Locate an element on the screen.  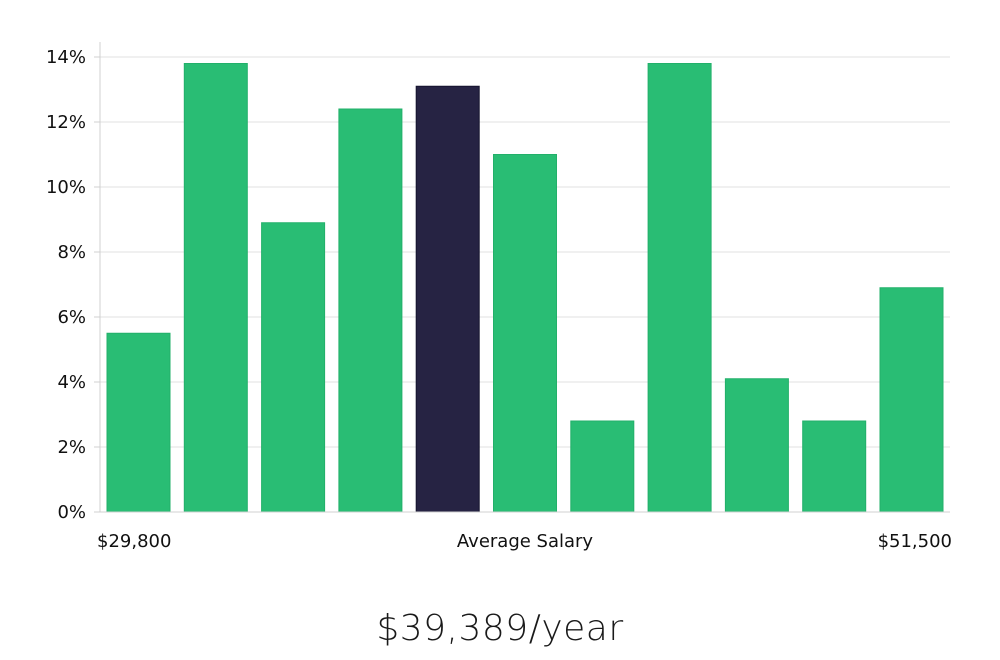
x-label-min: $29,800 is located at coordinates (134, 541).